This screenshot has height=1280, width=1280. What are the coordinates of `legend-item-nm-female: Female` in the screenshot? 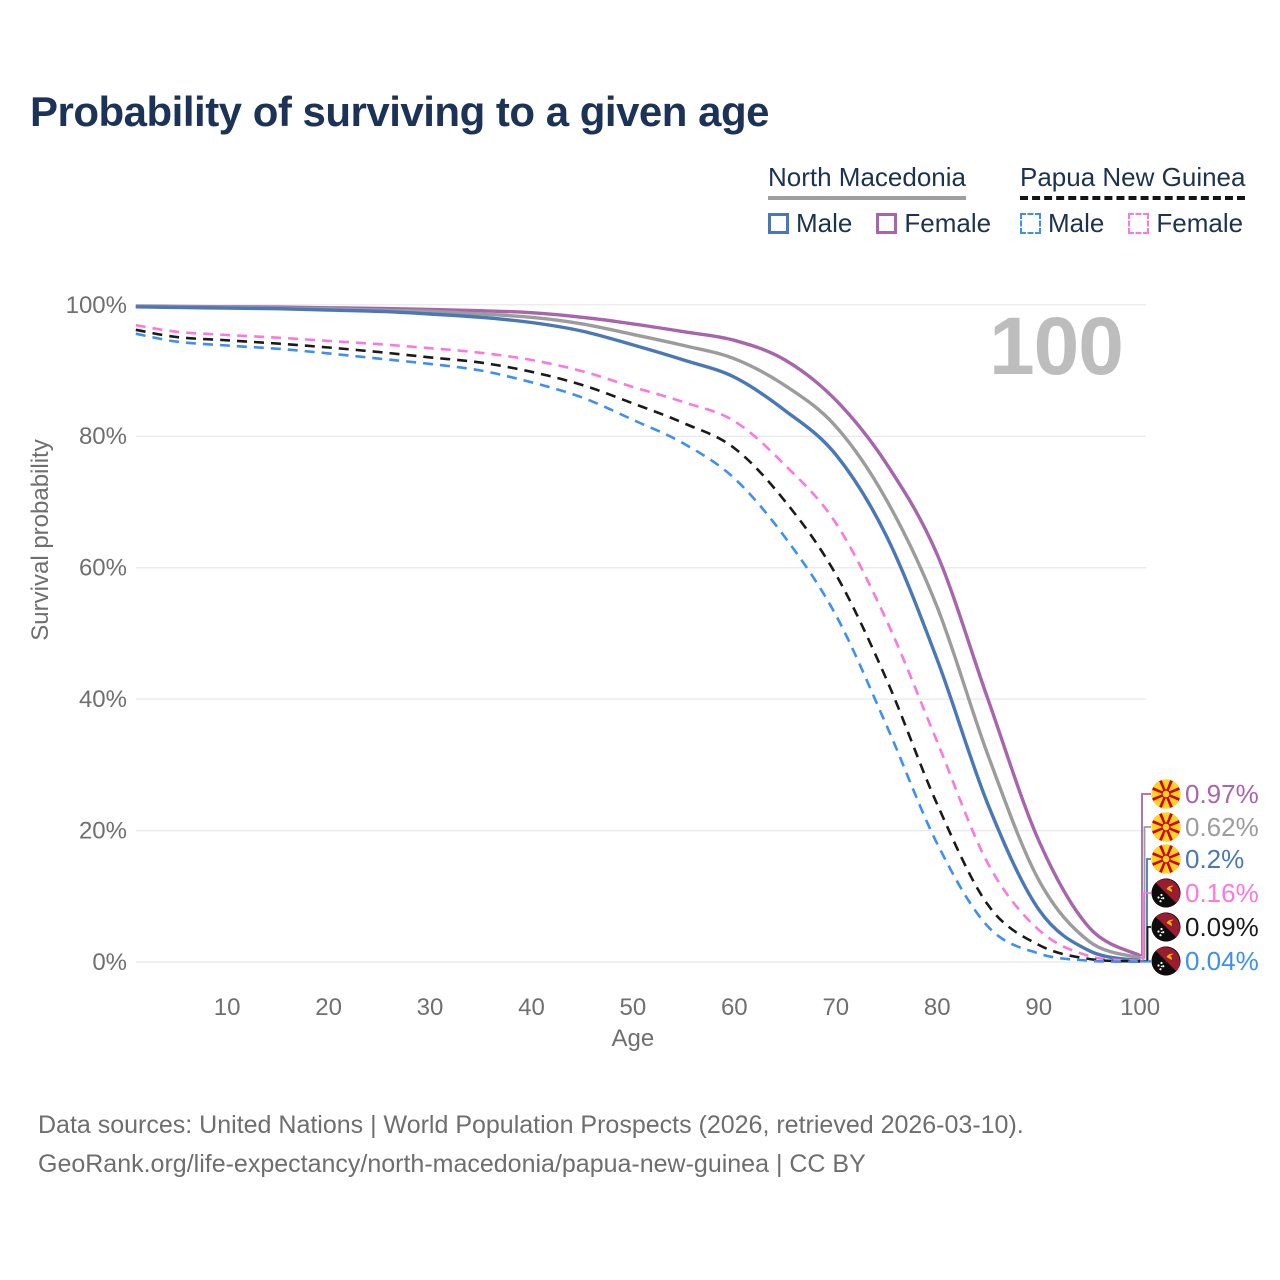 It's located at (933, 223).